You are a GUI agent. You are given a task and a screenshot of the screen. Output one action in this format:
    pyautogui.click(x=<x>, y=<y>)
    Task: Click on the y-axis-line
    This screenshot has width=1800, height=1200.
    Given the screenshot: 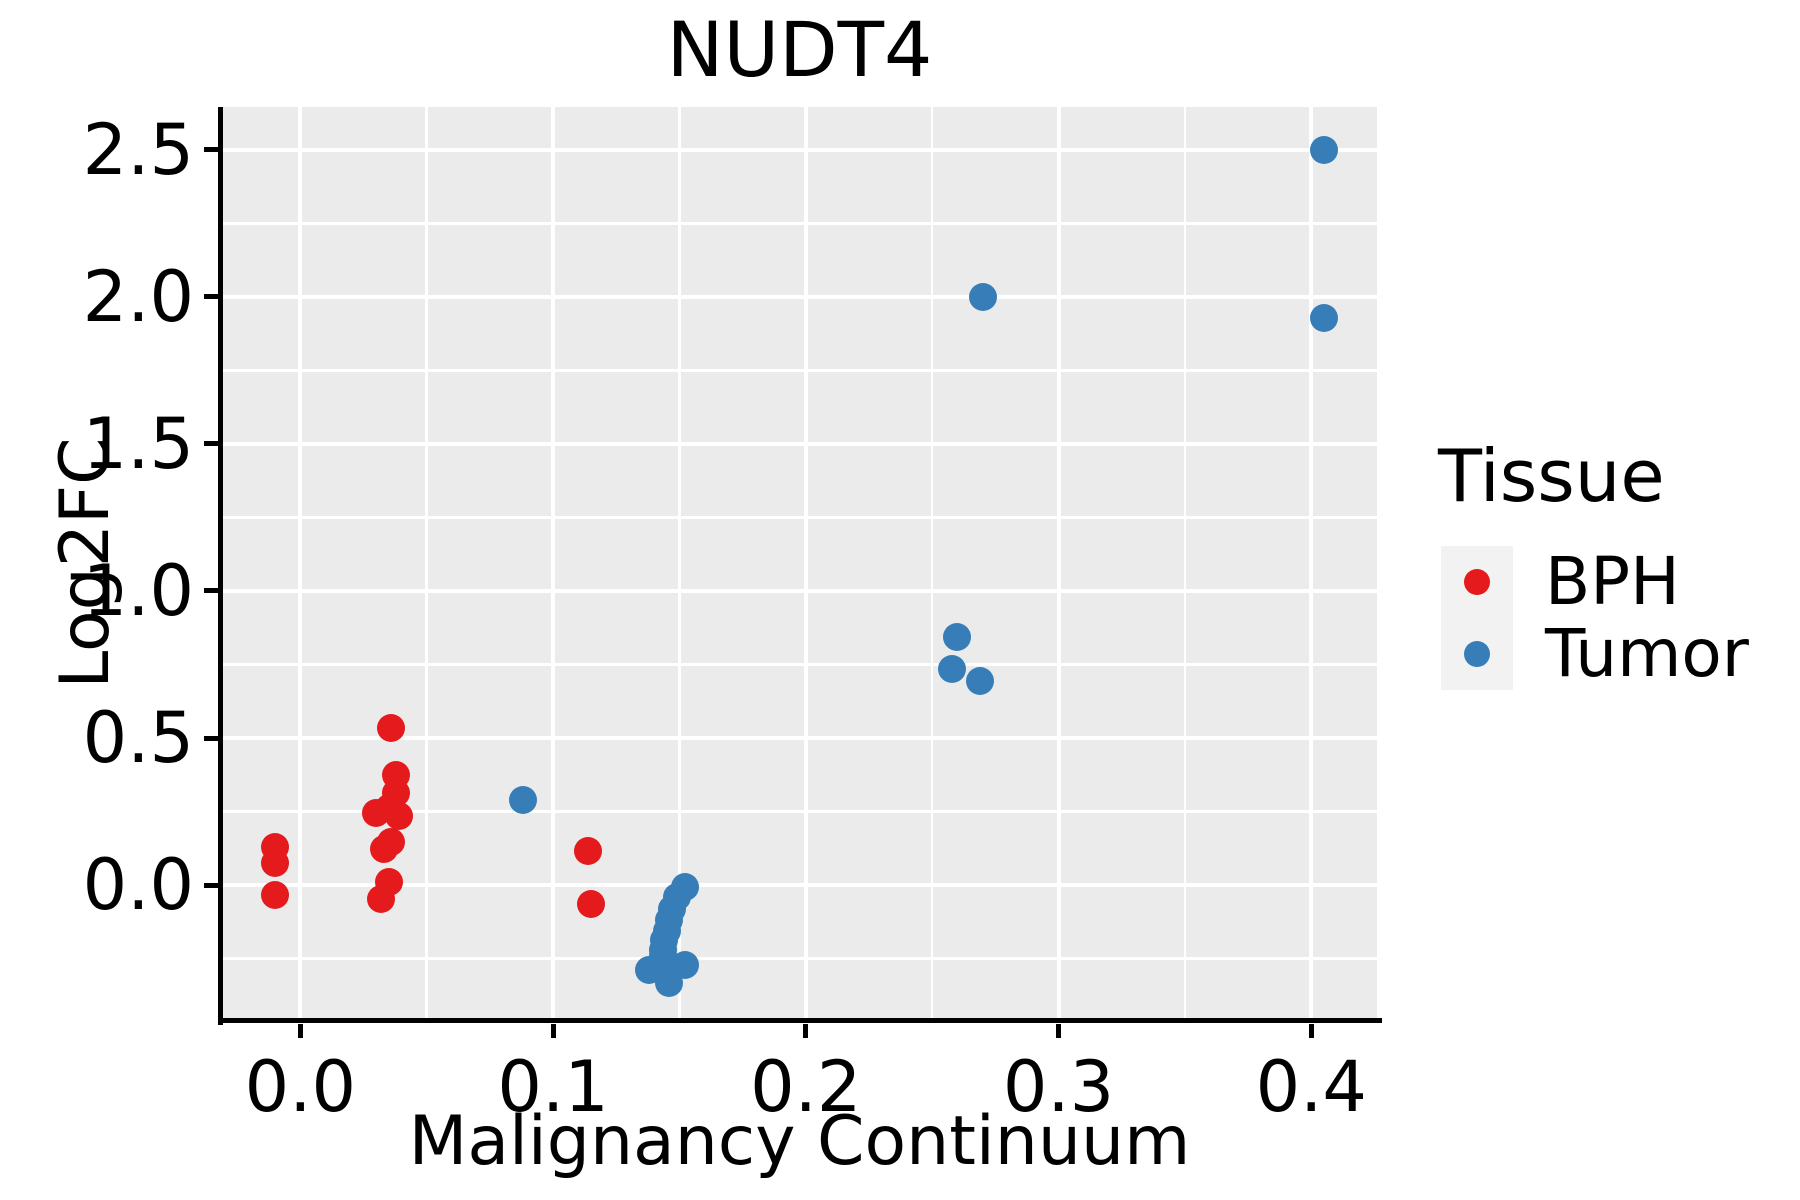 What is the action you would take?
    pyautogui.click(x=220, y=566)
    